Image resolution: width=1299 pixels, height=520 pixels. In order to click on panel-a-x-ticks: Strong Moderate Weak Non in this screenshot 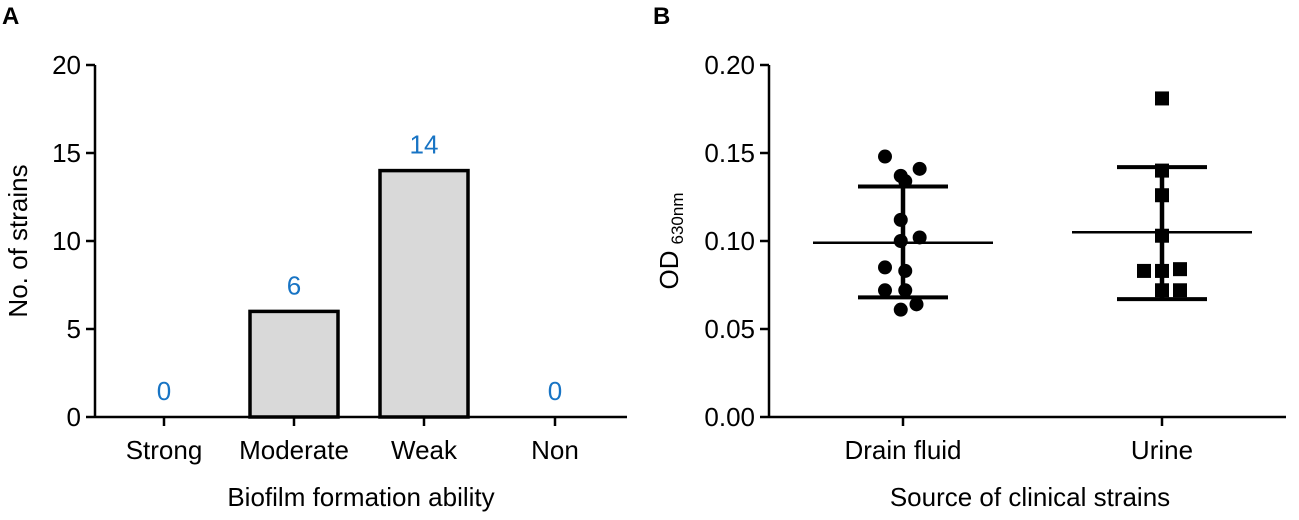, I will do `click(352, 441)`.